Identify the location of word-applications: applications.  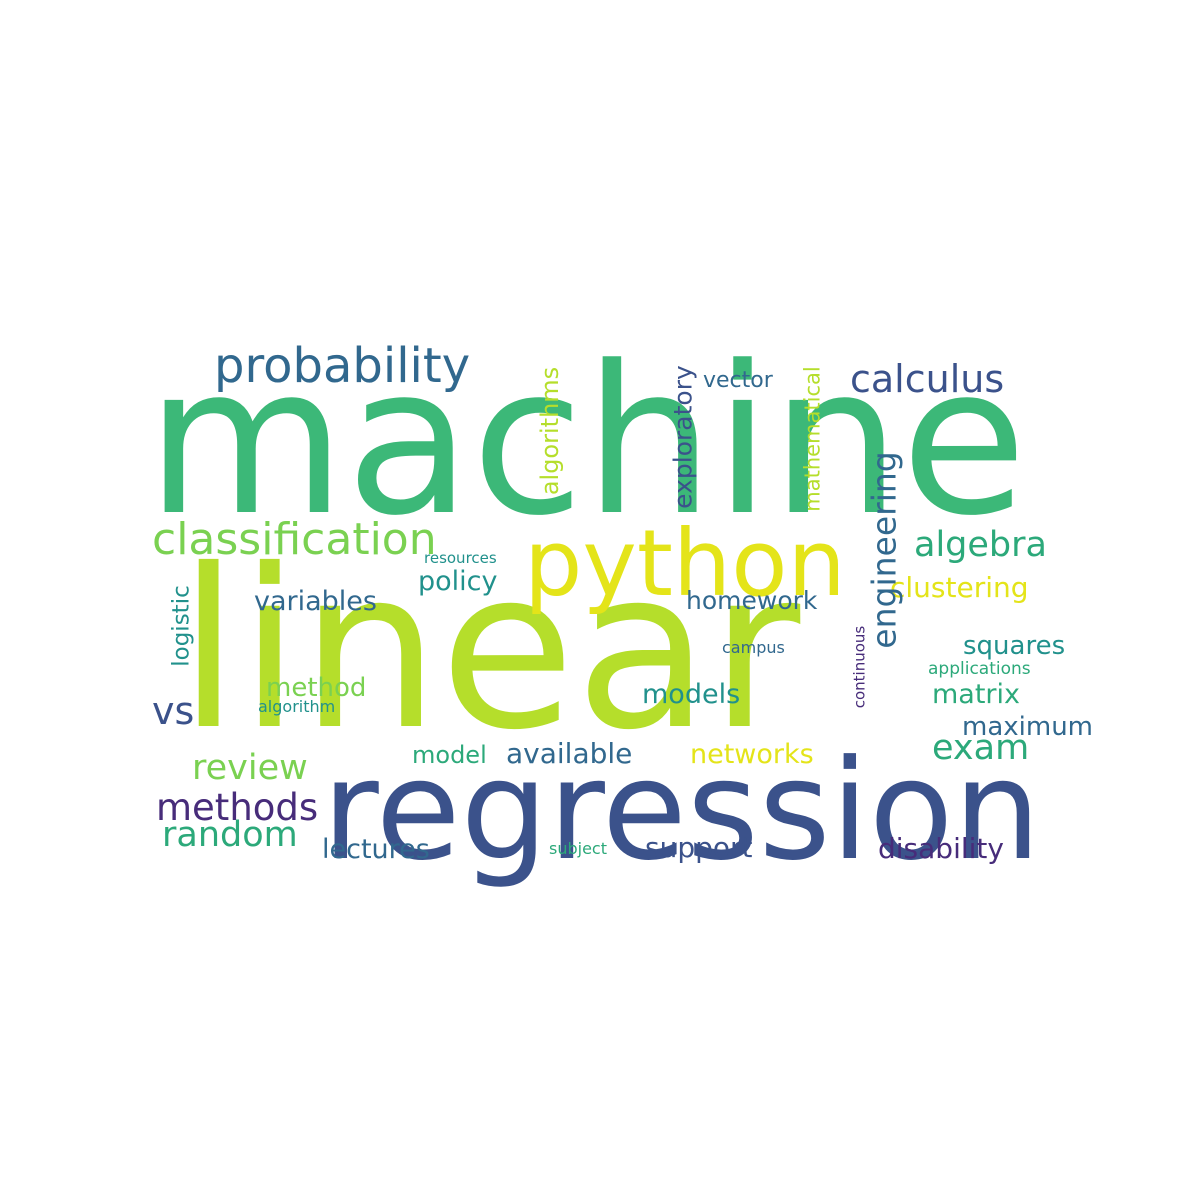
(979, 669).